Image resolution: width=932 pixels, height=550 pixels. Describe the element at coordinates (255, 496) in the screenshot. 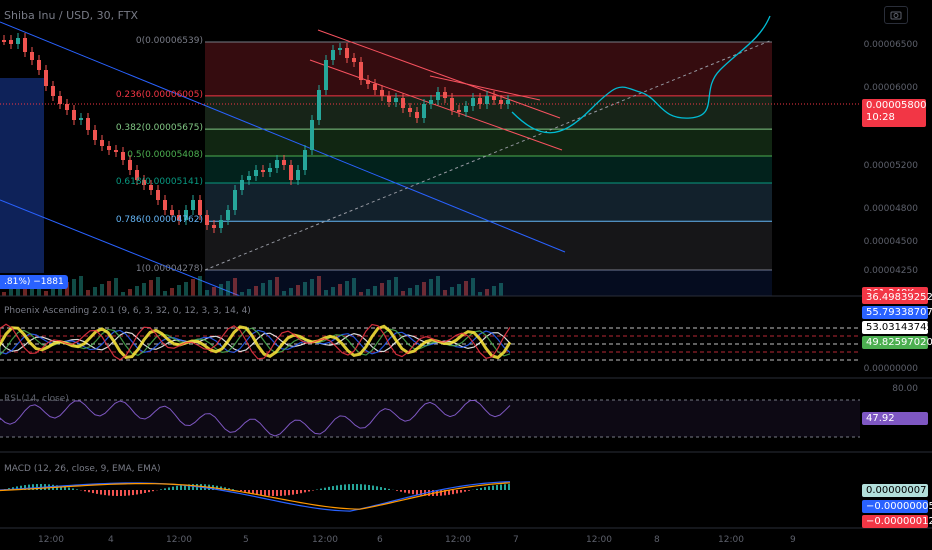

I see `macd-signal-line` at that location.